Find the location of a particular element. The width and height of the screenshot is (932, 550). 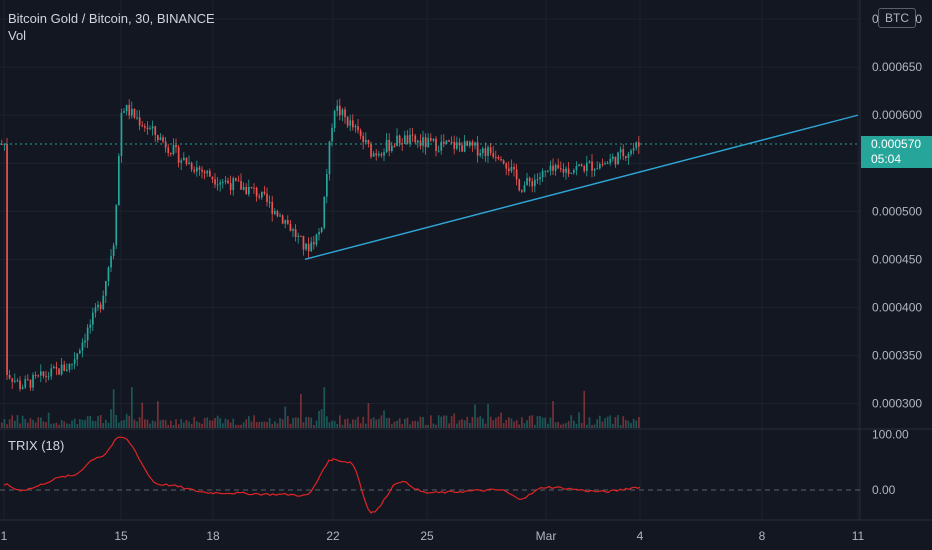

symbol-title: Bitcoin Gold / Bitcoin, 30, BINANCE is located at coordinates (111, 18).